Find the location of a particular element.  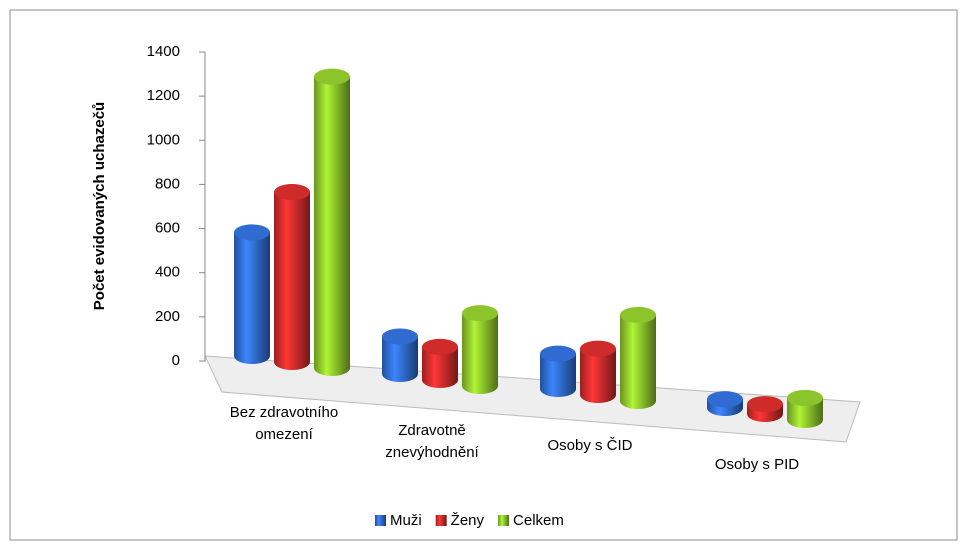

y-axis-label: Počet evidovaných uchazečů is located at coordinates (99, 206).